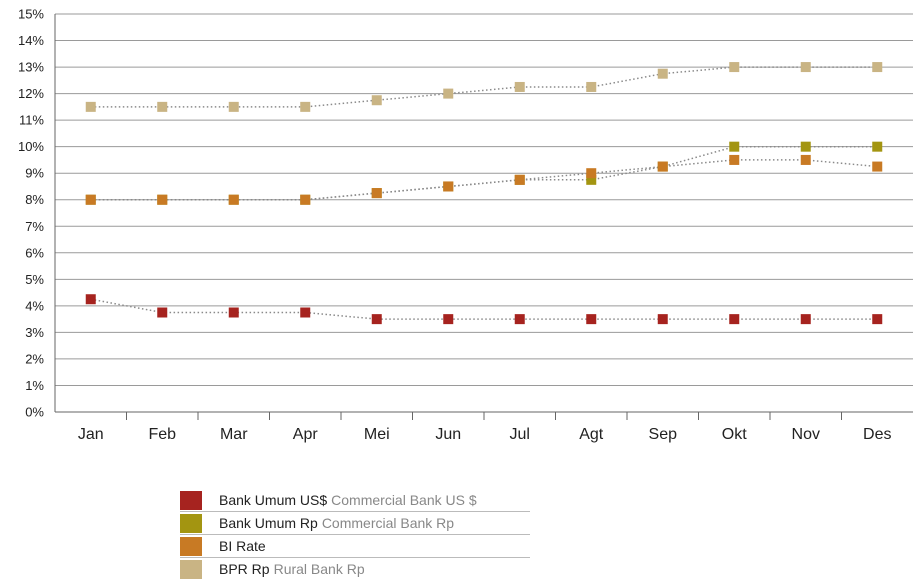 This screenshot has height=580, width=915. I want to click on legend-item-bi-rate: BI Rate, so click(355, 546).